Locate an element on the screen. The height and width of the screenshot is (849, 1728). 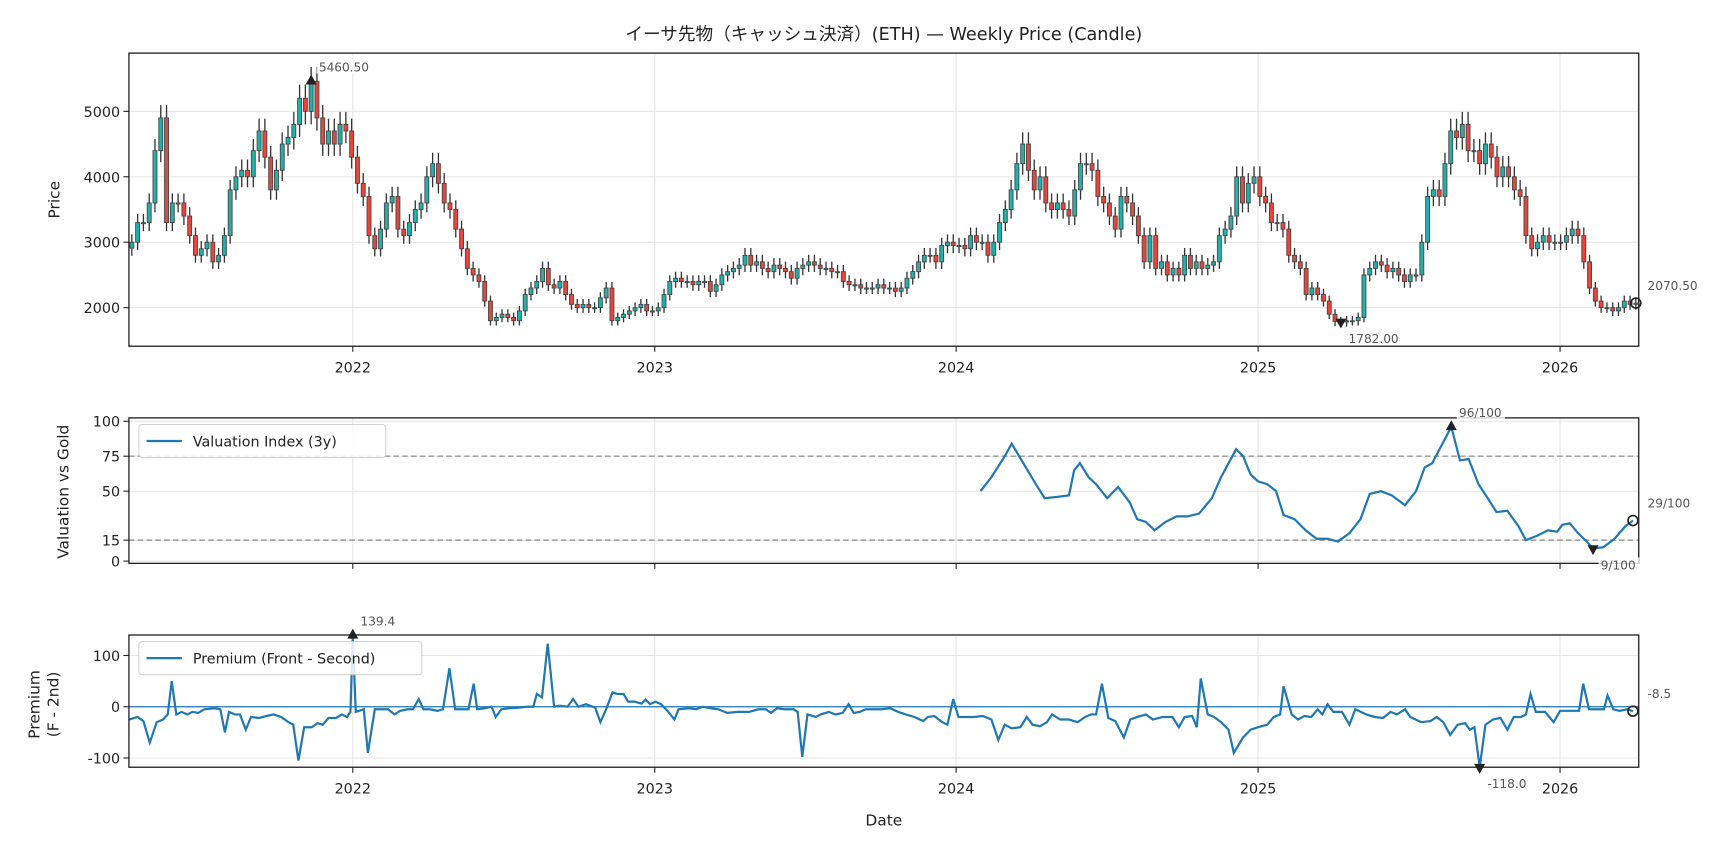
min-marker-icon is located at coordinates (1593, 550).